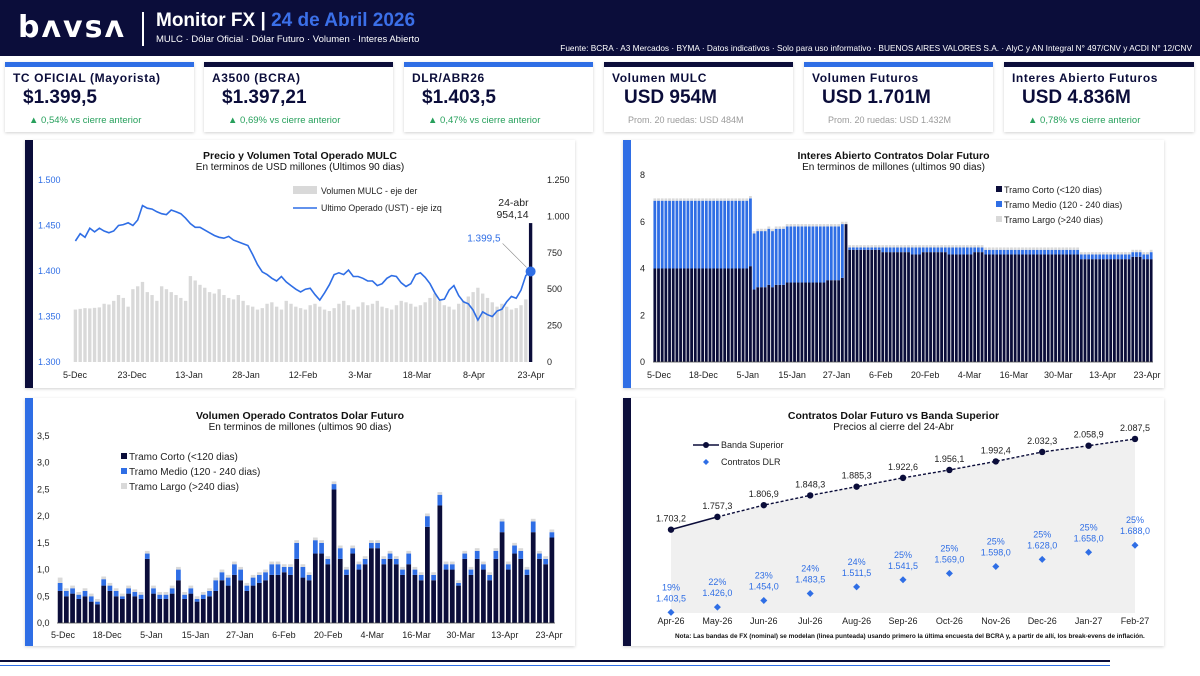 The image size is (1200, 676). What do you see at coordinates (671, 598) in the screenshot?
I see `contract-price-label: 1.403,5` at bounding box center [671, 598].